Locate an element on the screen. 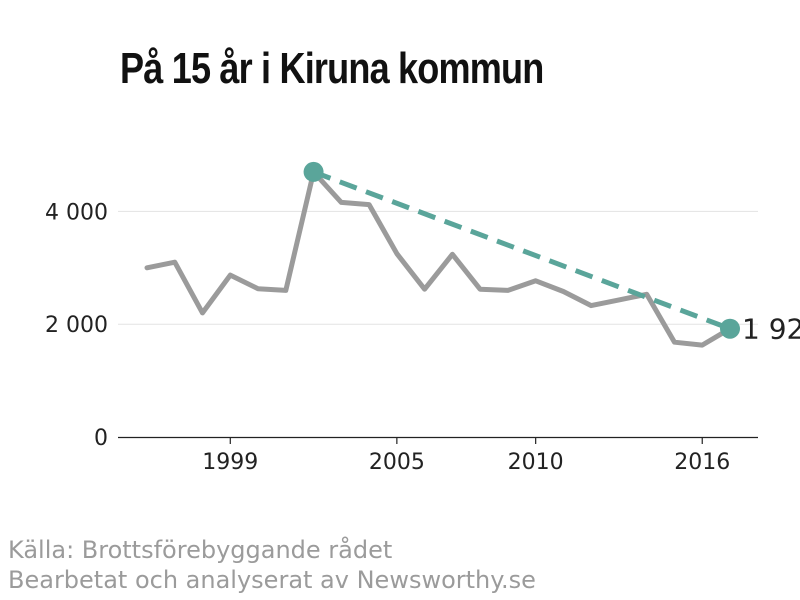  trend-start-marker is located at coordinates (313, 171).